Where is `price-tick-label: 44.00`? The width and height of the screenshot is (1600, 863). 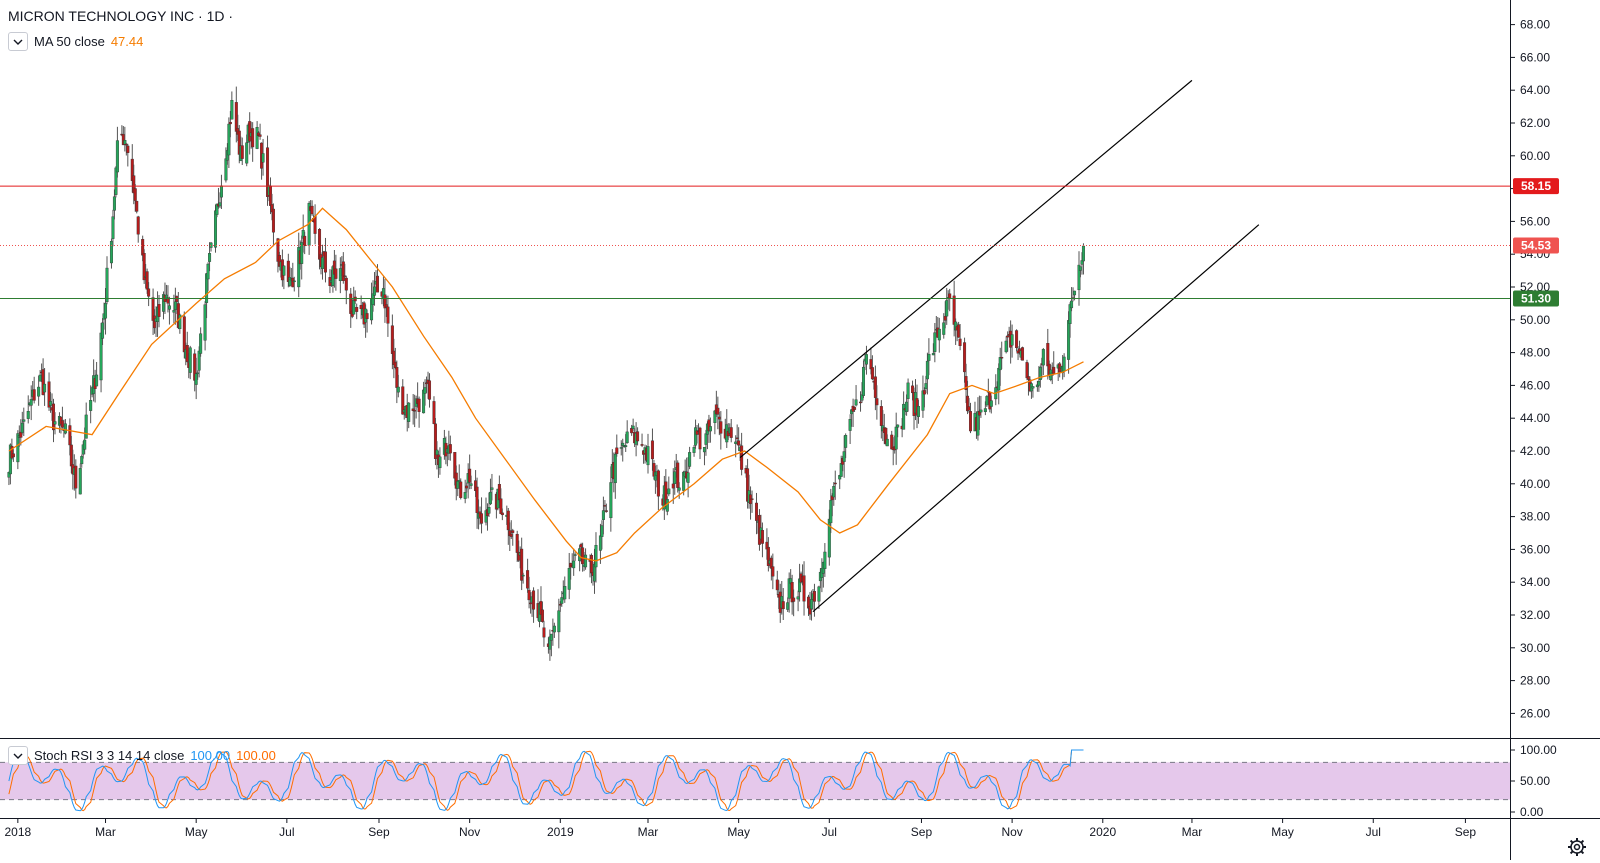
price-tick-label: 44.00 is located at coordinates (1535, 418).